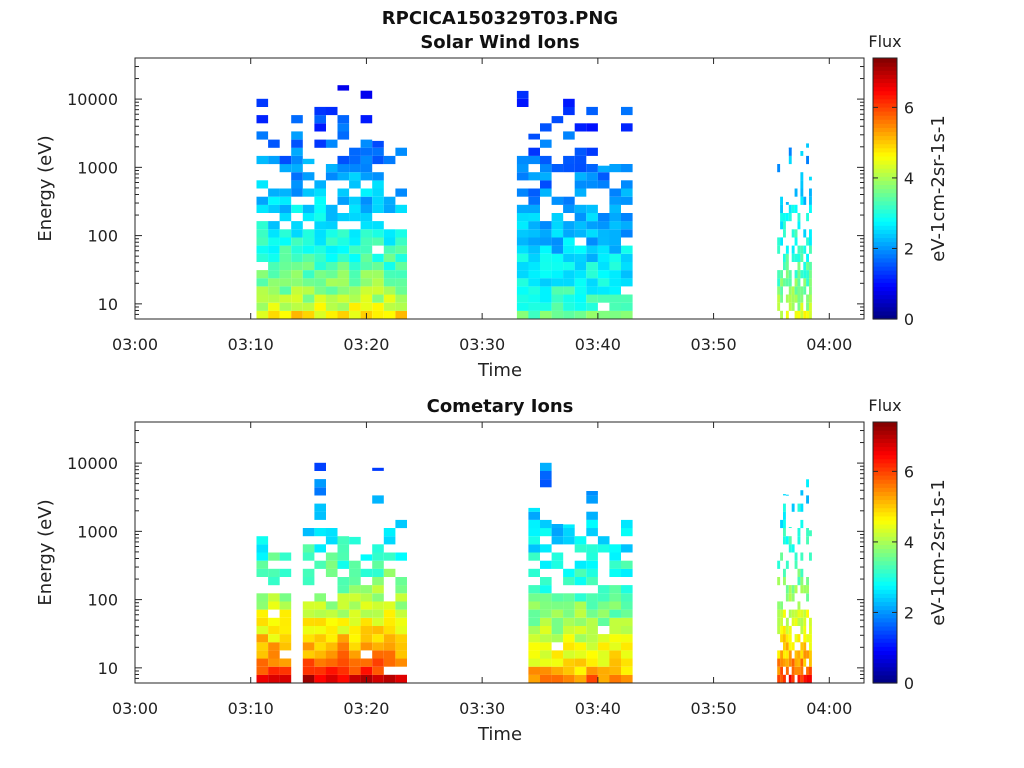  I want to click on x-tick-label: 04:00, so click(829, 708).